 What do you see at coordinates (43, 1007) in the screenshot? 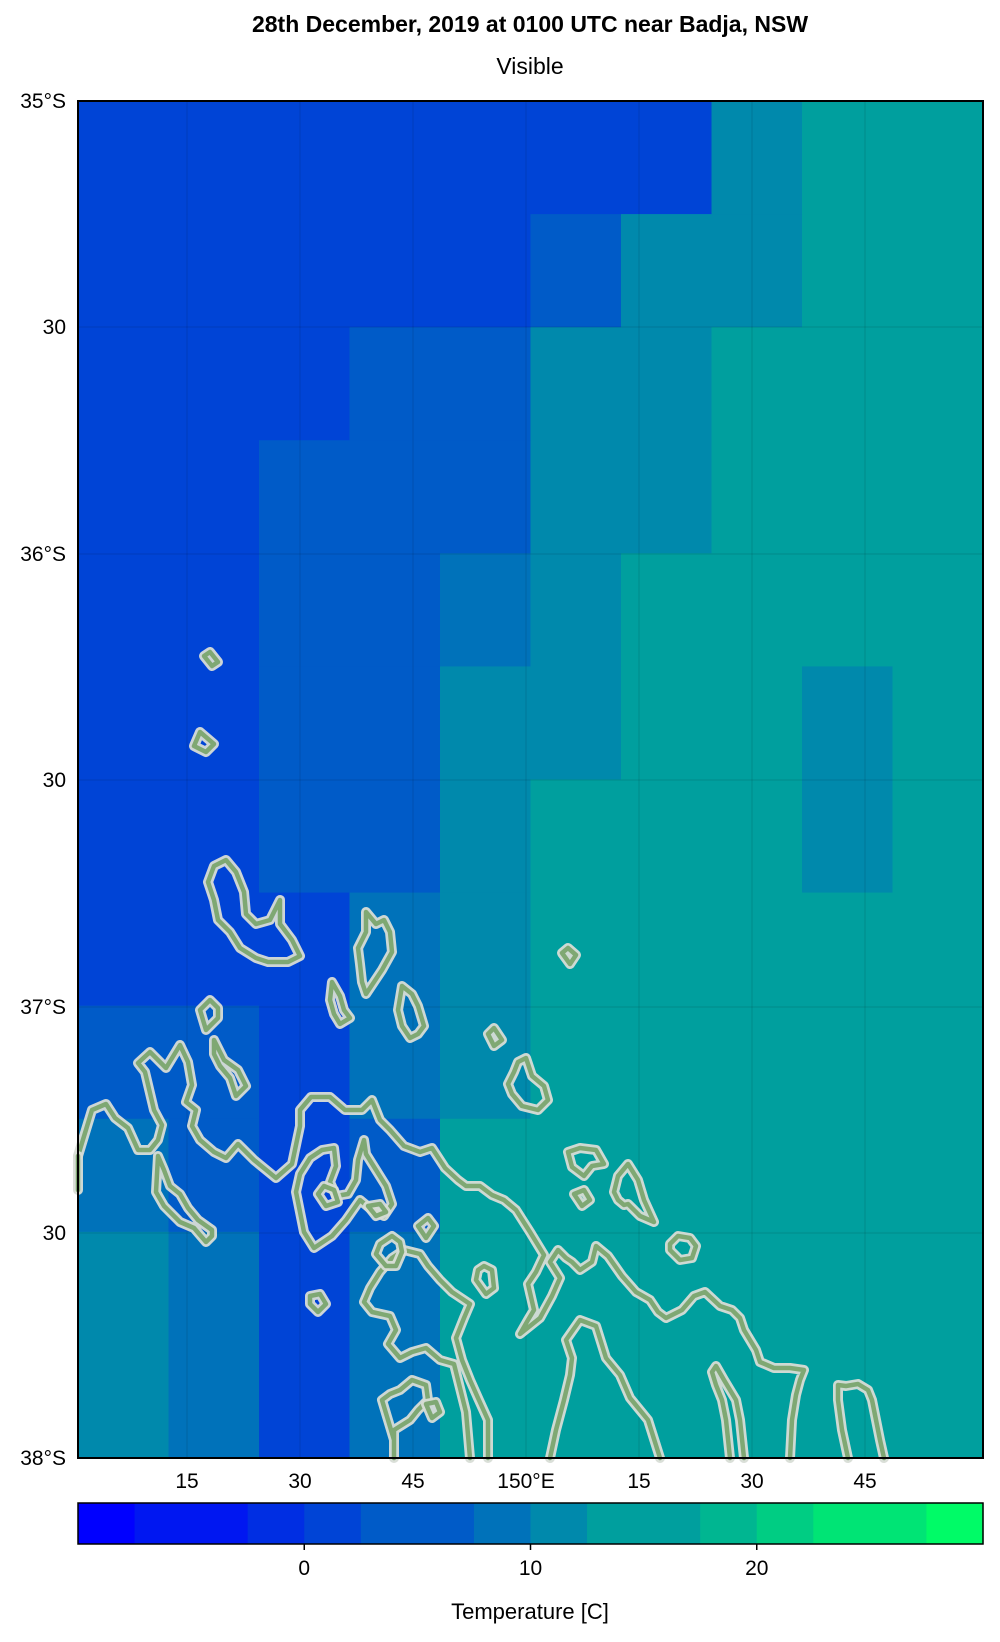
I see `lat-tick-label: 37°S` at bounding box center [43, 1007].